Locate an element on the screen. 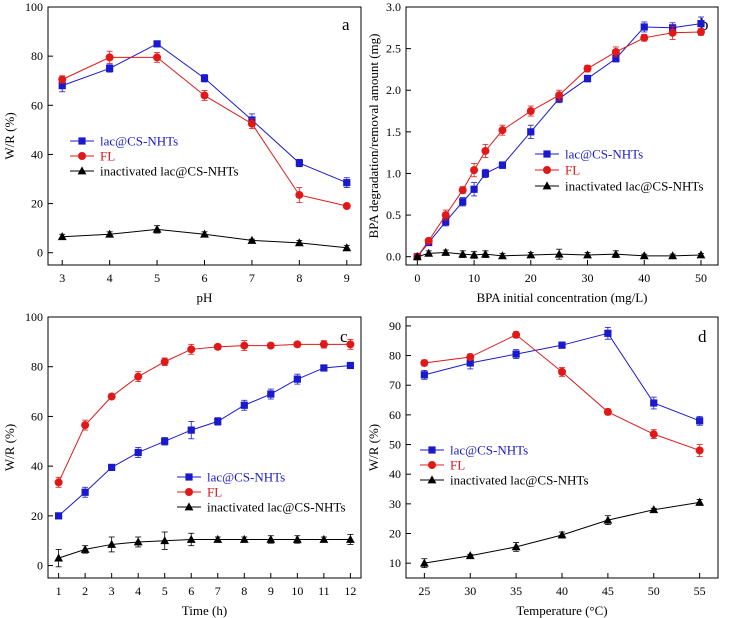  y-tick-label: 0 is located at coordinates (40, 566).